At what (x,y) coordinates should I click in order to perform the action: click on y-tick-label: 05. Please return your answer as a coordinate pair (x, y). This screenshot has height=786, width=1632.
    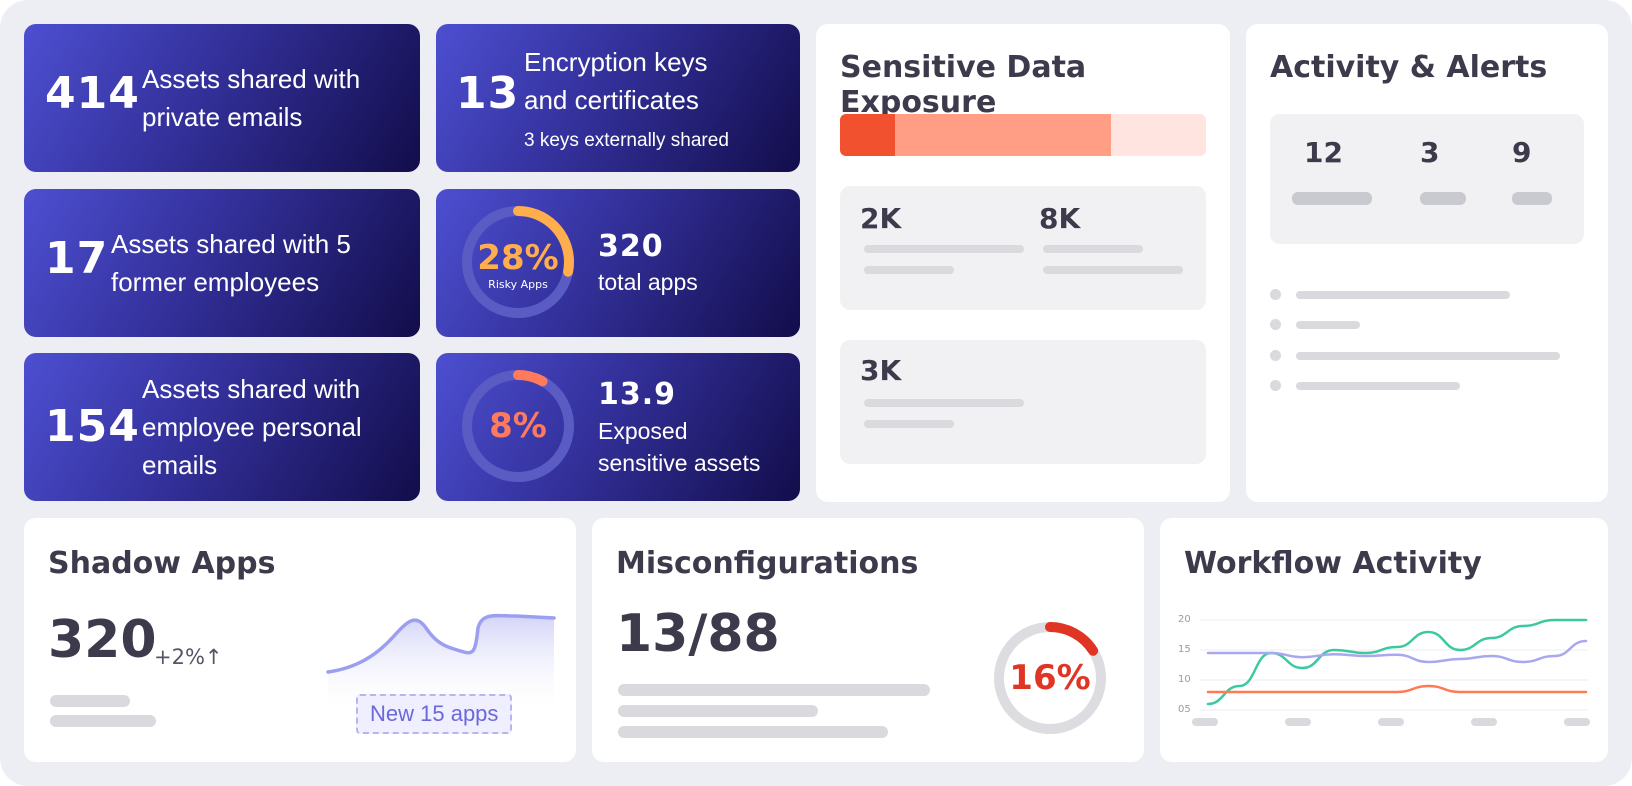
    Looking at the image, I should click on (1184, 709).